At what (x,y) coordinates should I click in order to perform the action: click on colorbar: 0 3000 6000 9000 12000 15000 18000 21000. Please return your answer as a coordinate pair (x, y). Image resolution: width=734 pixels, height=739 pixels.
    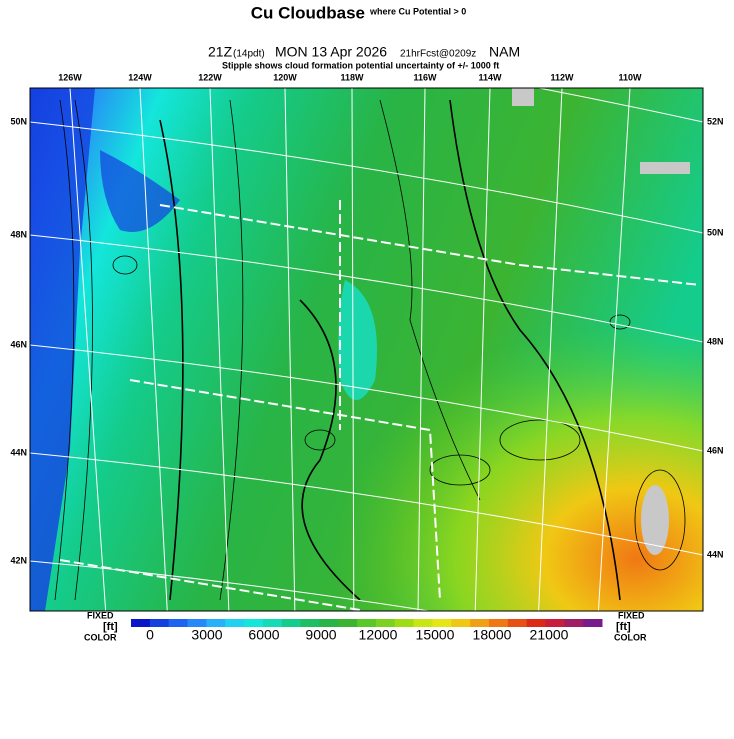
    Looking at the image, I should click on (367, 631).